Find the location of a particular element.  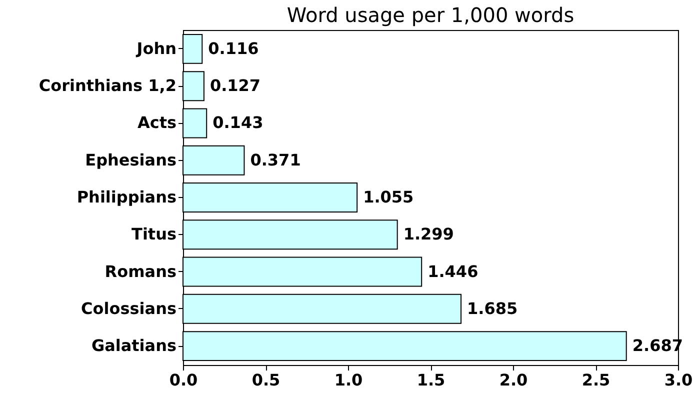

x-tick-label: 1.0 is located at coordinates (348, 380).